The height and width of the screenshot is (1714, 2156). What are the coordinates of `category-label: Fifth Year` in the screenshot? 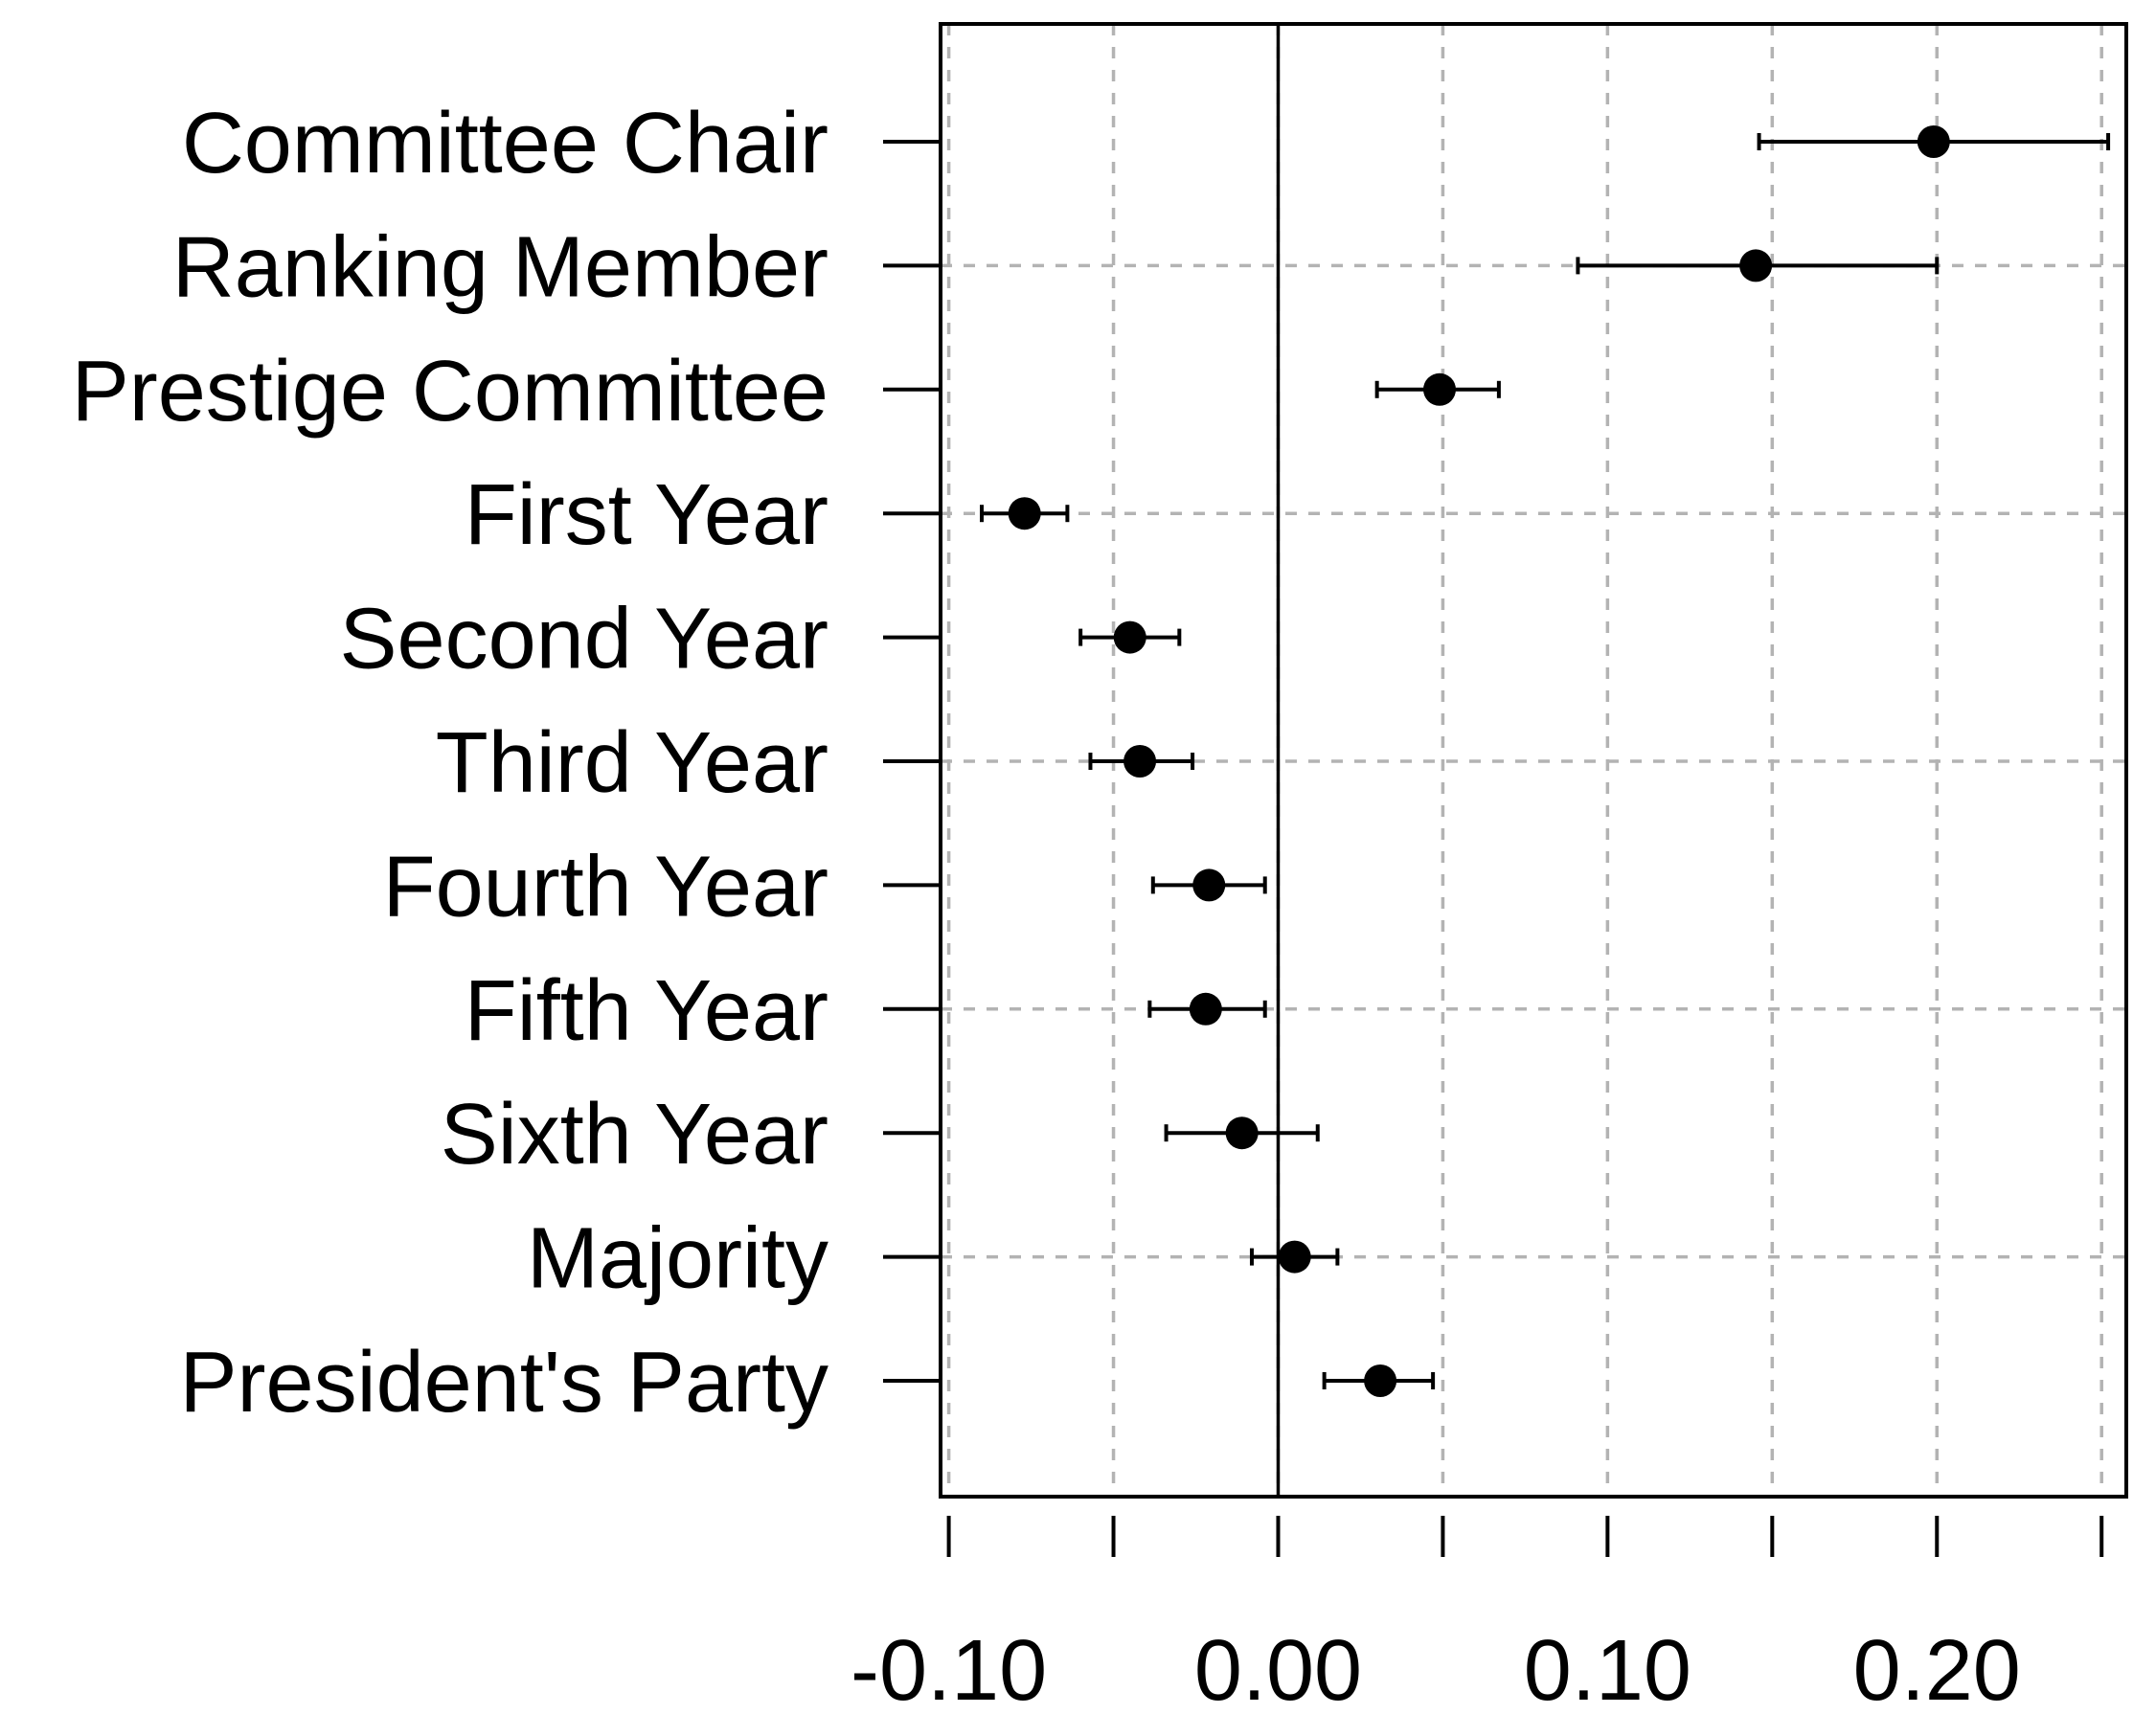 It's located at (646, 1011).